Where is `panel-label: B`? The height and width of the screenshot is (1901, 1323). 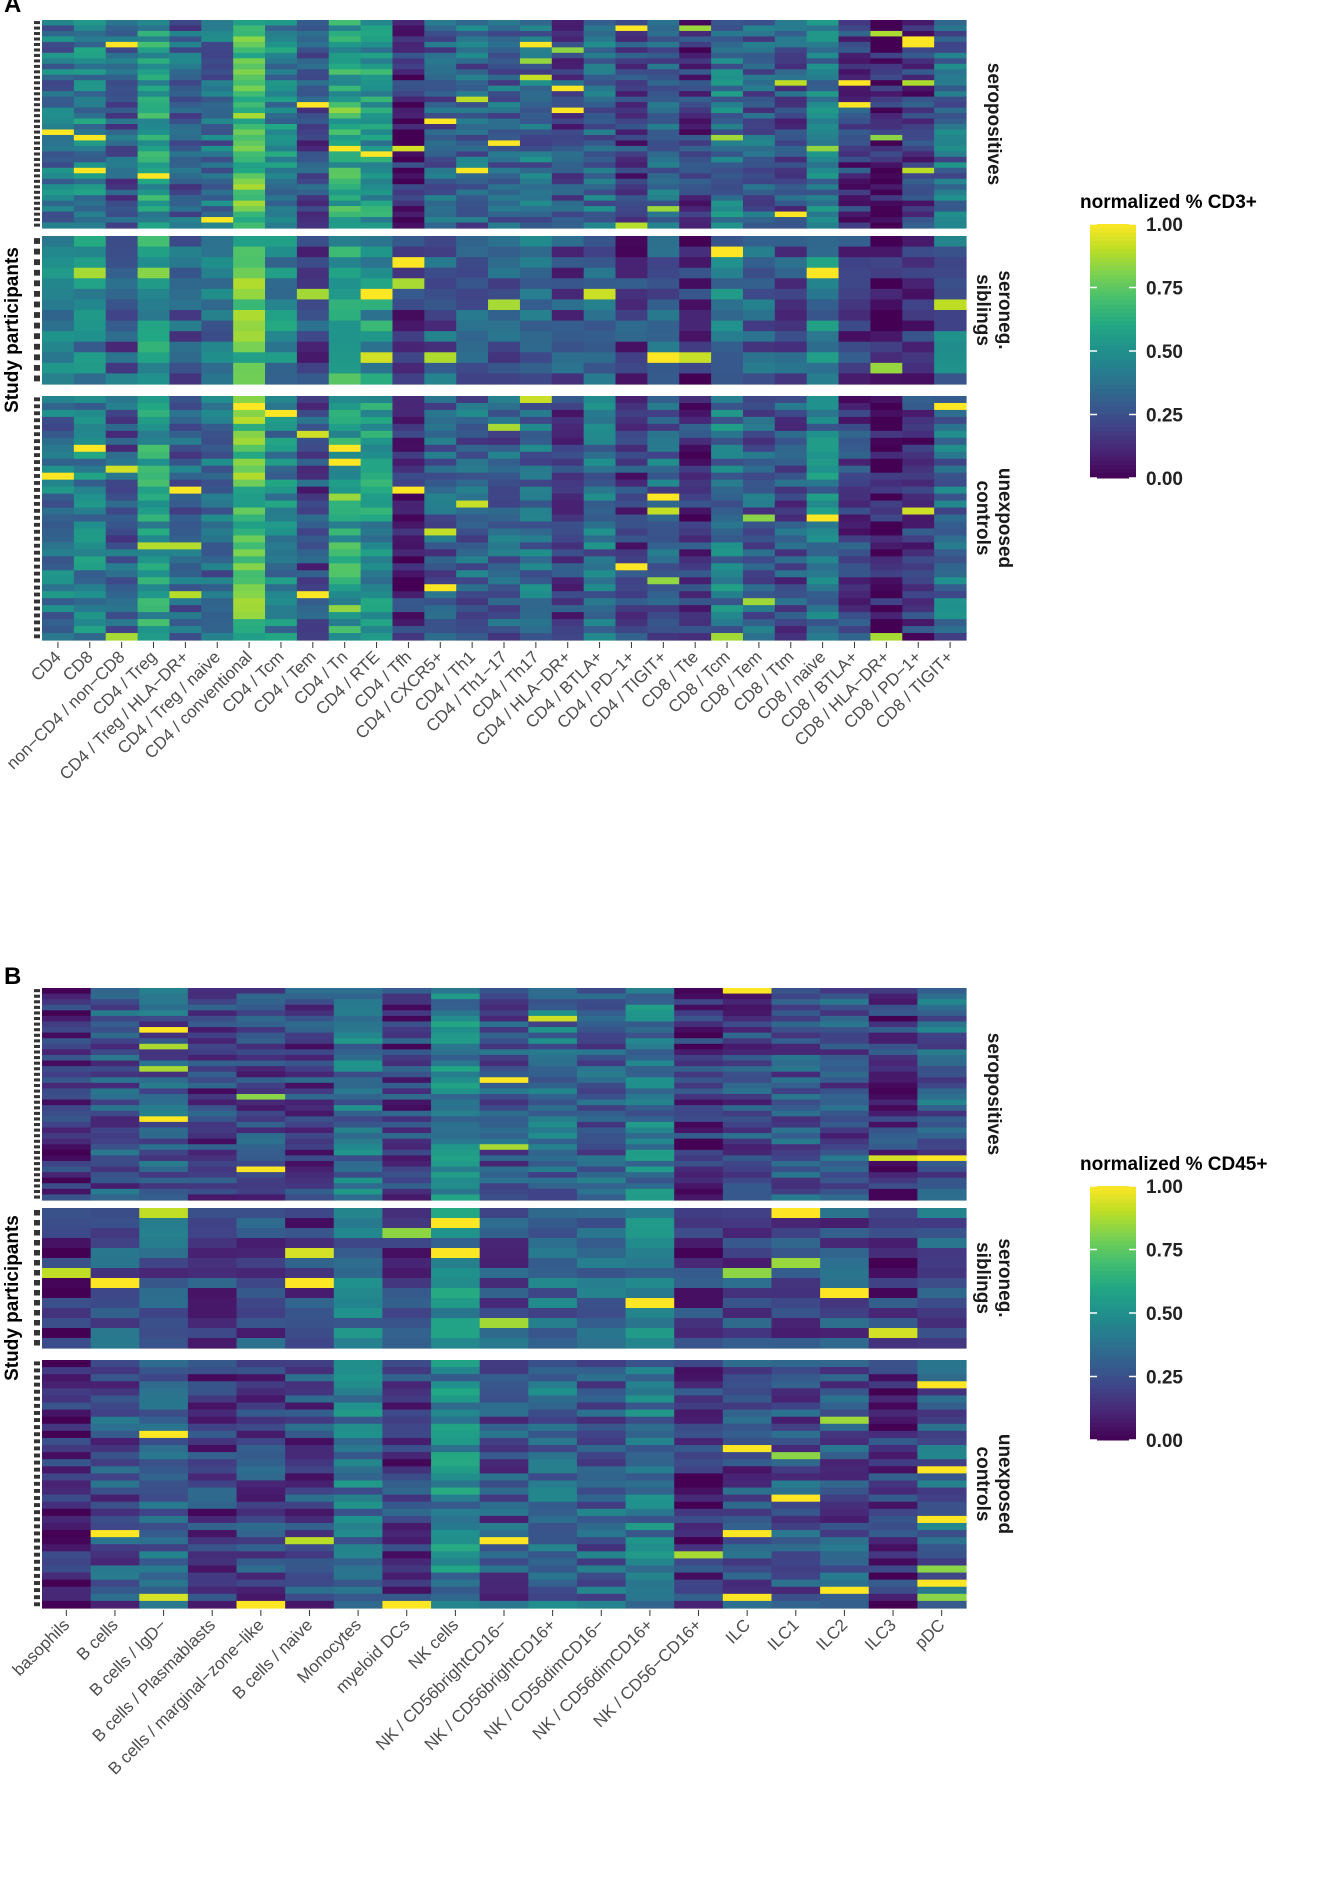 panel-label: B is located at coordinates (12, 976).